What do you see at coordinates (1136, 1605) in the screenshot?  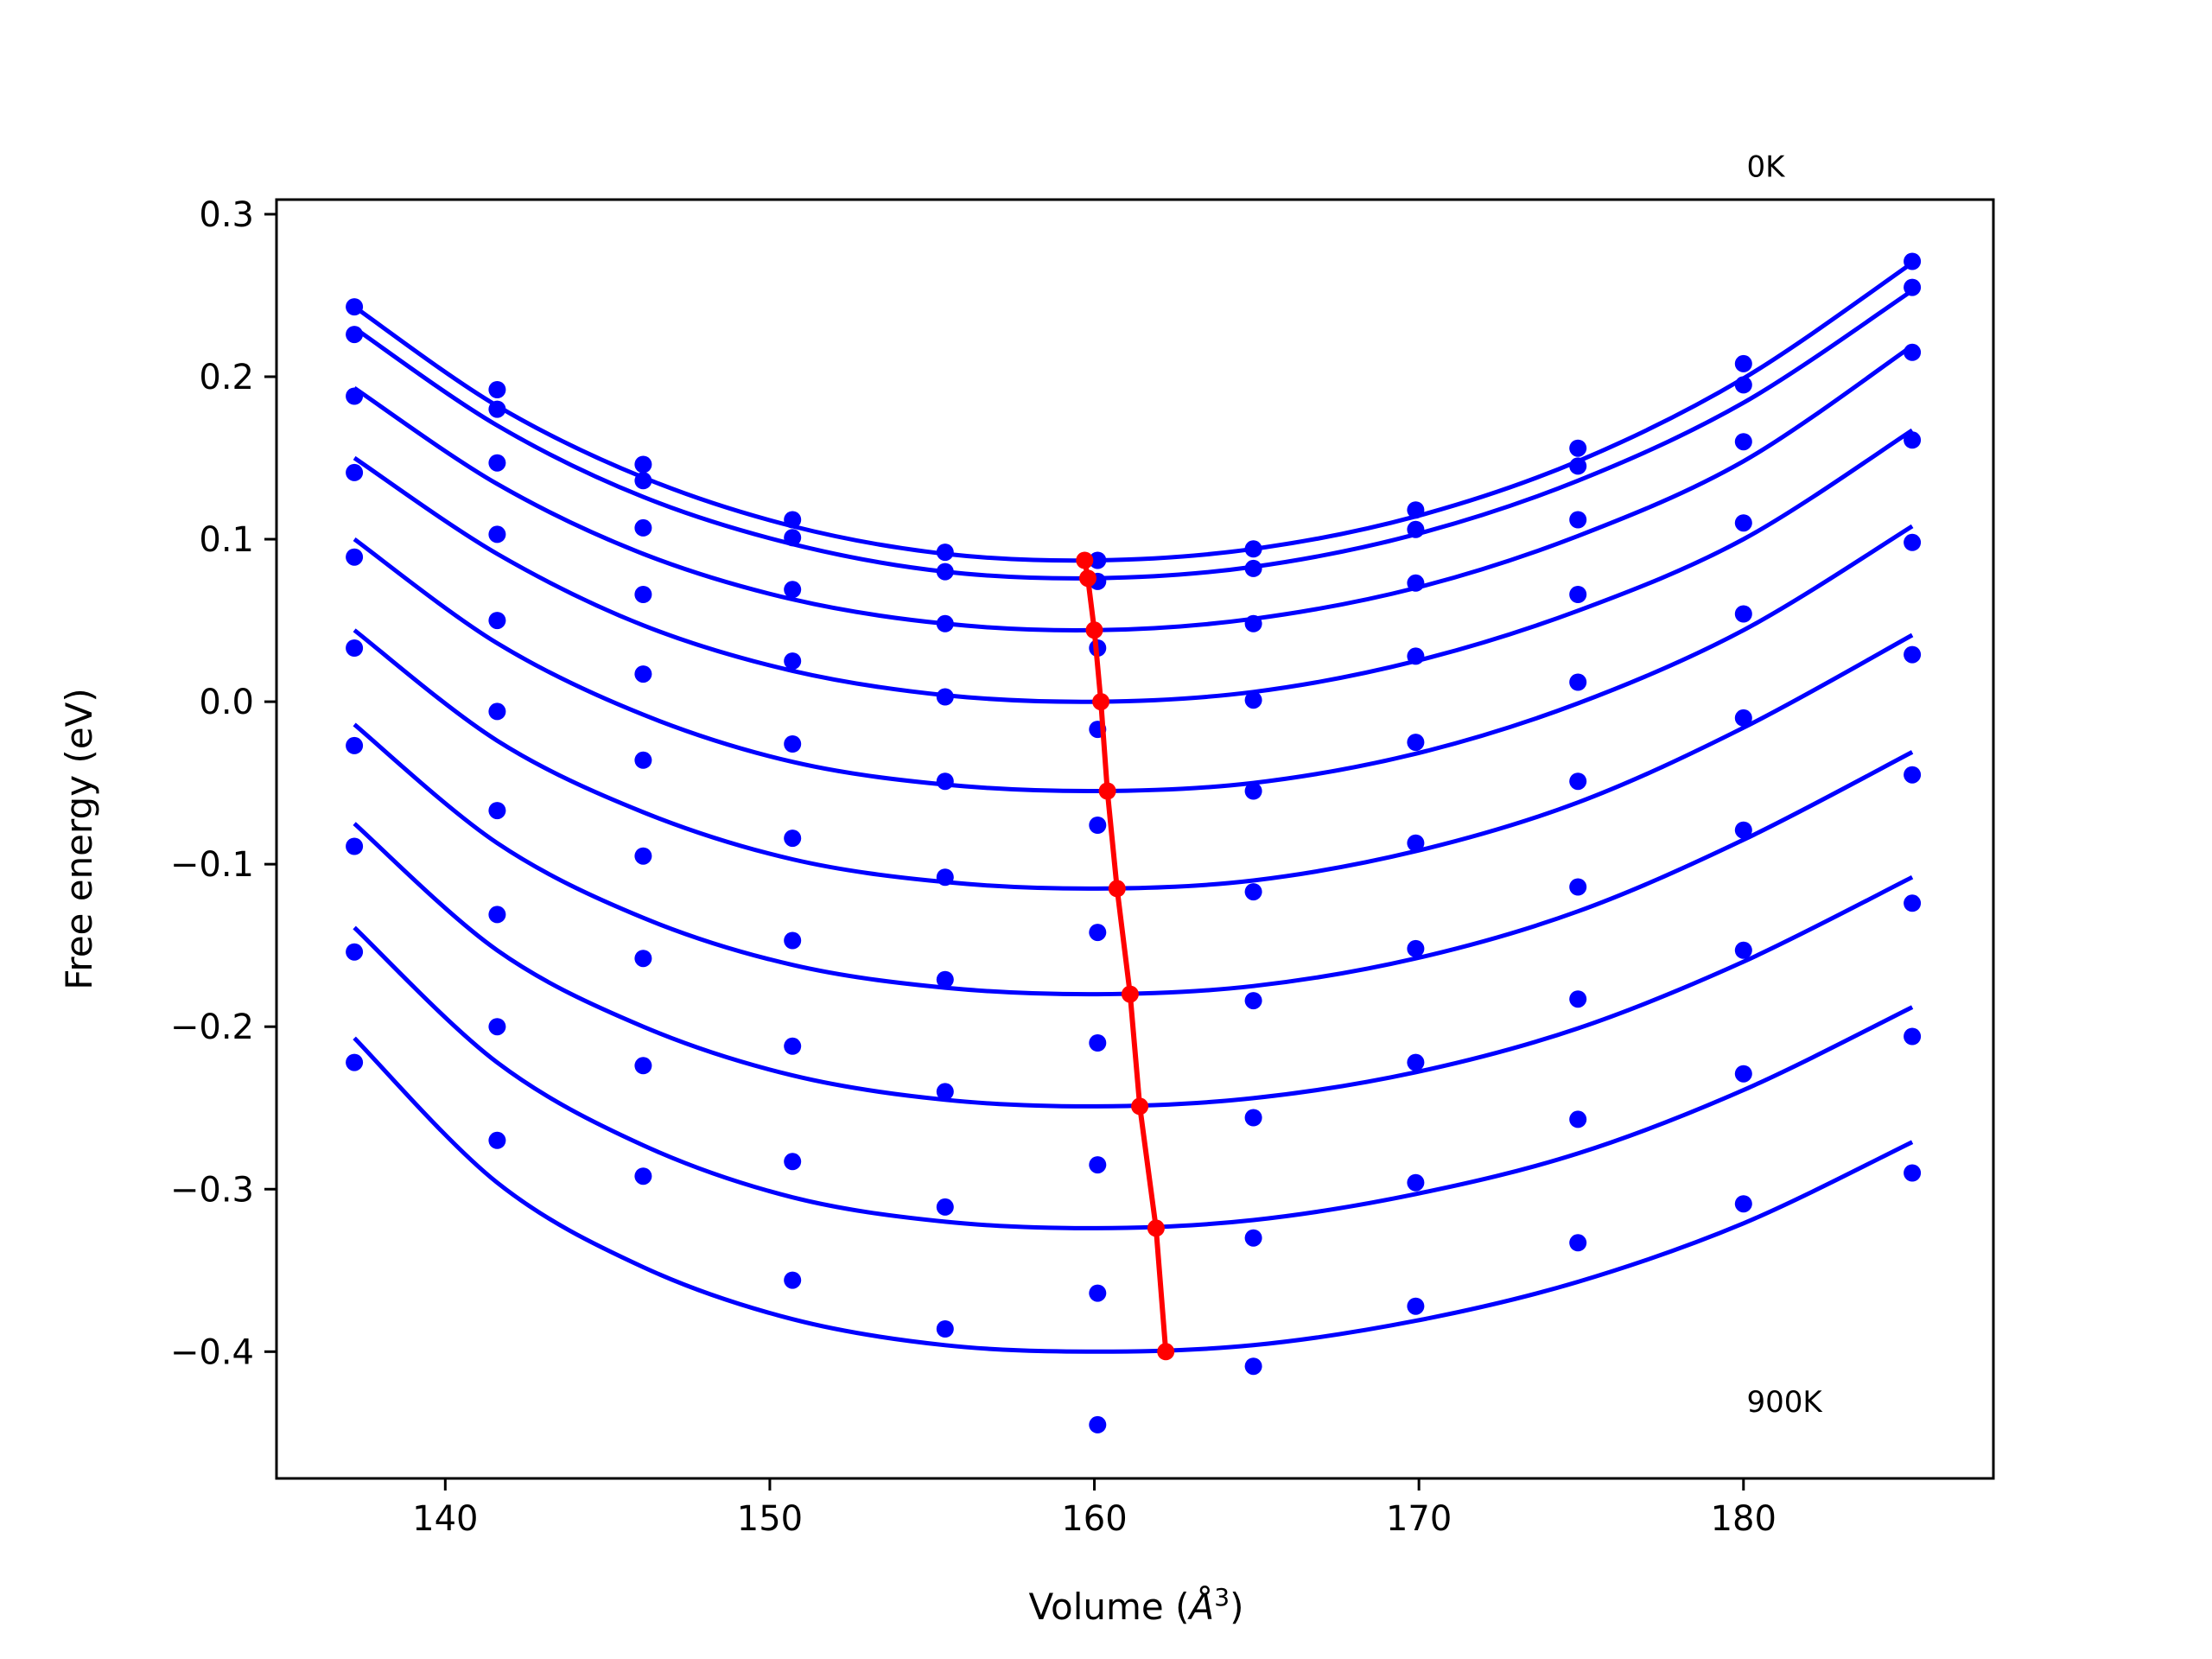 I see `x-axis-label: Volume (Å3)` at bounding box center [1136, 1605].